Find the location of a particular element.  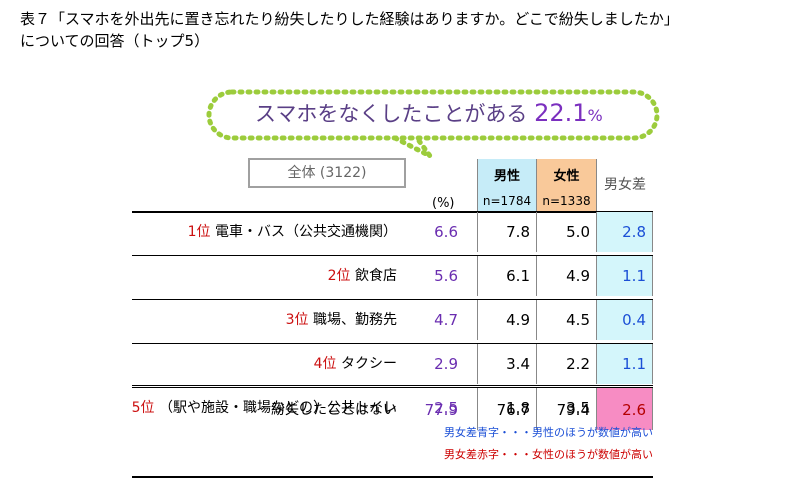

table-row: 3位 職場、勤務先 4.7 4.9 4.5 0.4 is located at coordinates (392, 322).